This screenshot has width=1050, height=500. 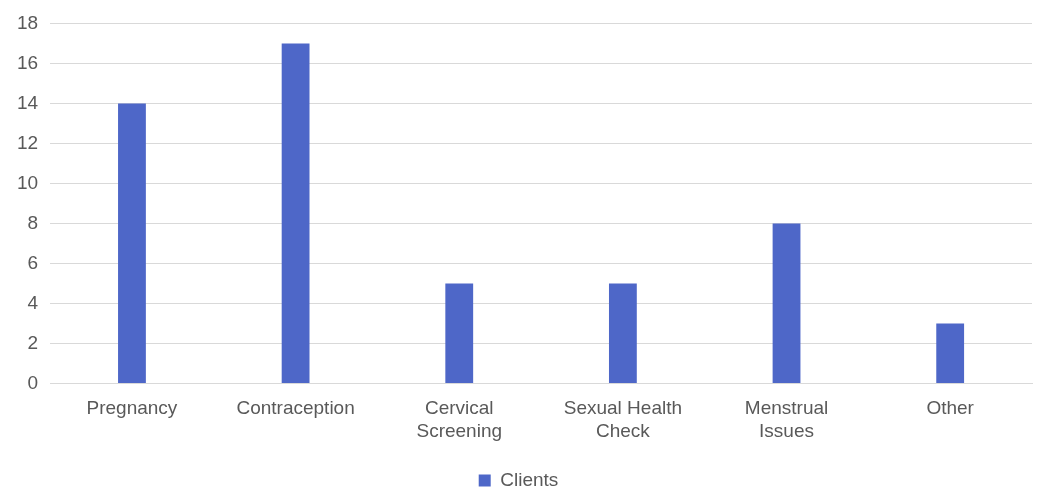 I want to click on x-tick-label: Contraception, so click(x=295, y=408).